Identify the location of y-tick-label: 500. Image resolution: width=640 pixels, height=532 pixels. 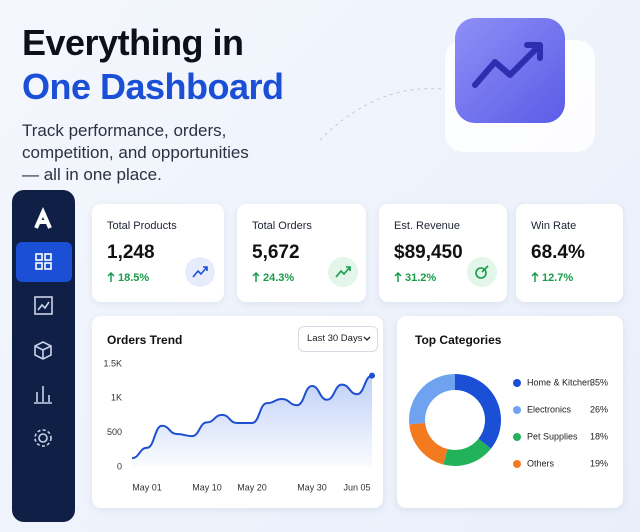
(114, 432).